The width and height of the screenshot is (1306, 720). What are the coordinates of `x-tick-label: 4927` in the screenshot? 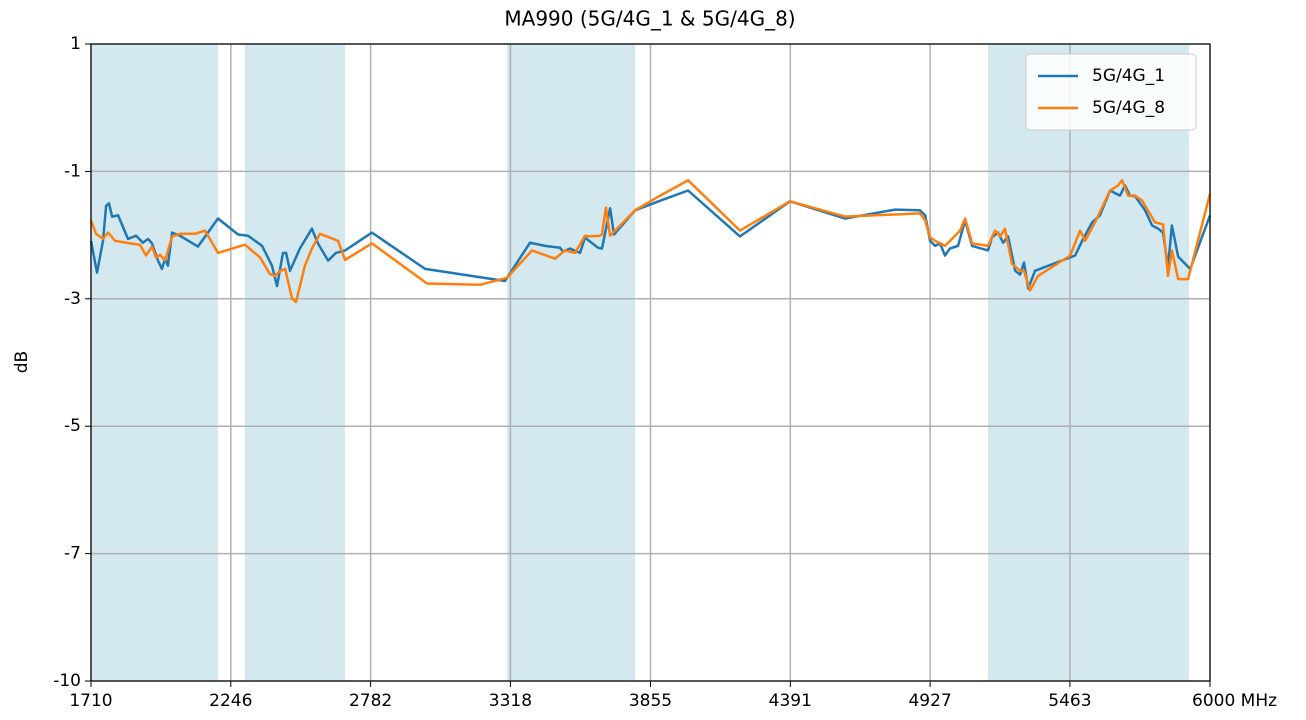 It's located at (929, 701).